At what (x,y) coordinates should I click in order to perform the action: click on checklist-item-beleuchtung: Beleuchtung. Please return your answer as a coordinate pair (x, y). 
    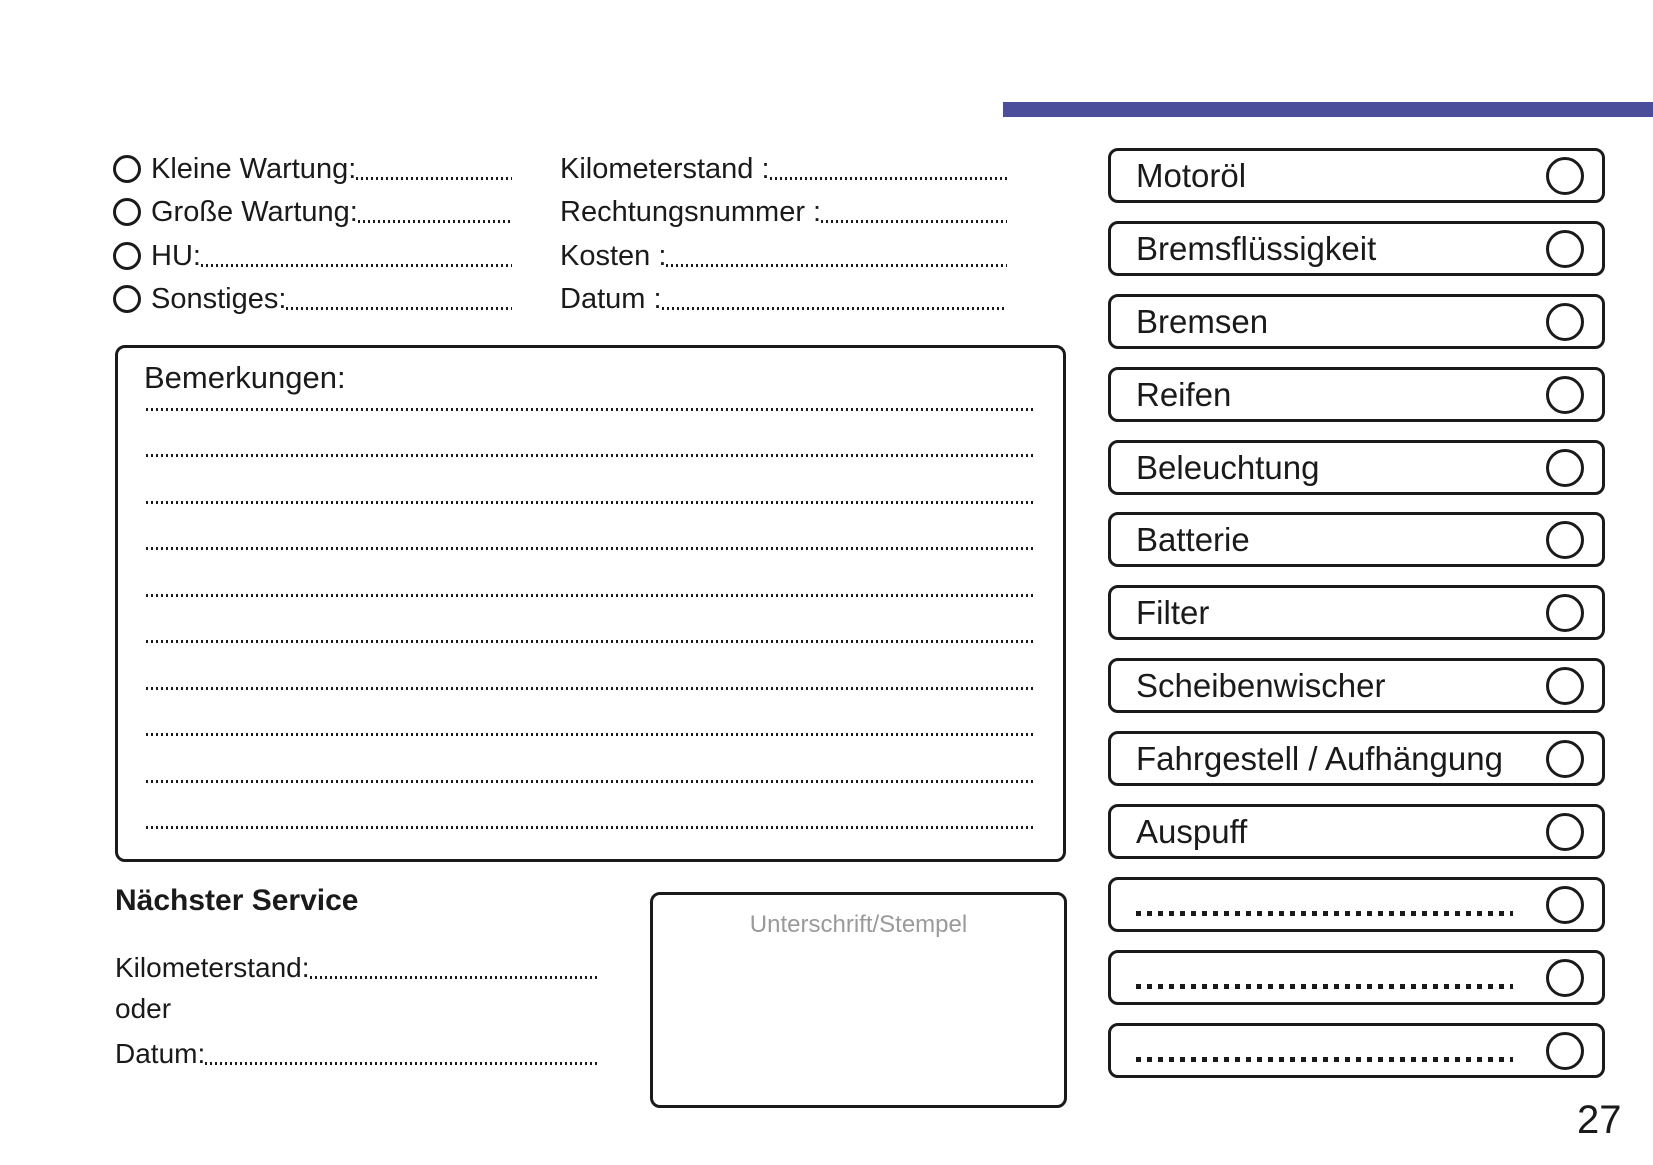
    Looking at the image, I should click on (1356, 467).